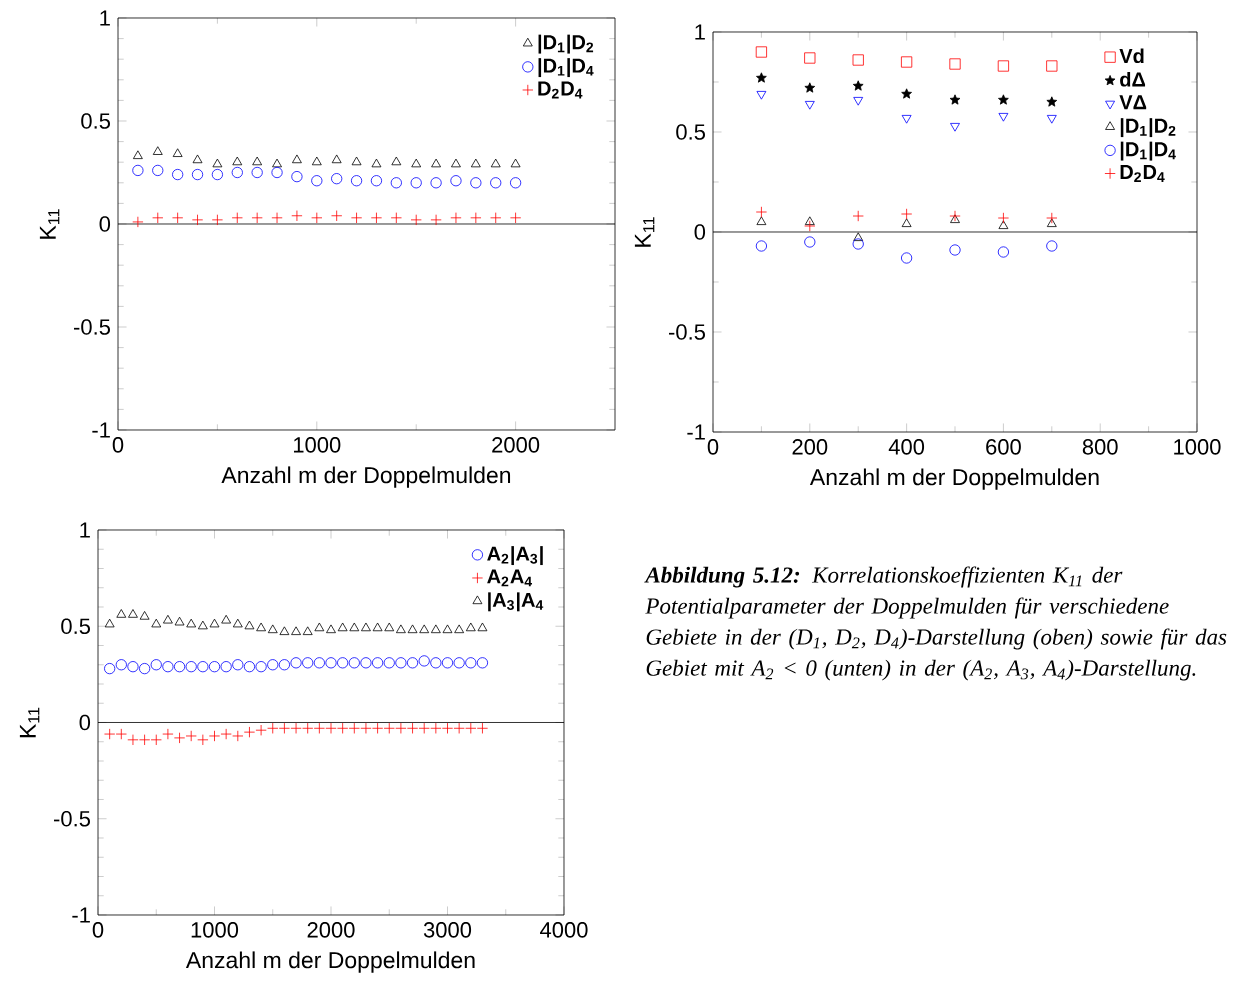 This screenshot has height=987, width=1236. I want to click on y-tick-label: -1, so click(696, 432).